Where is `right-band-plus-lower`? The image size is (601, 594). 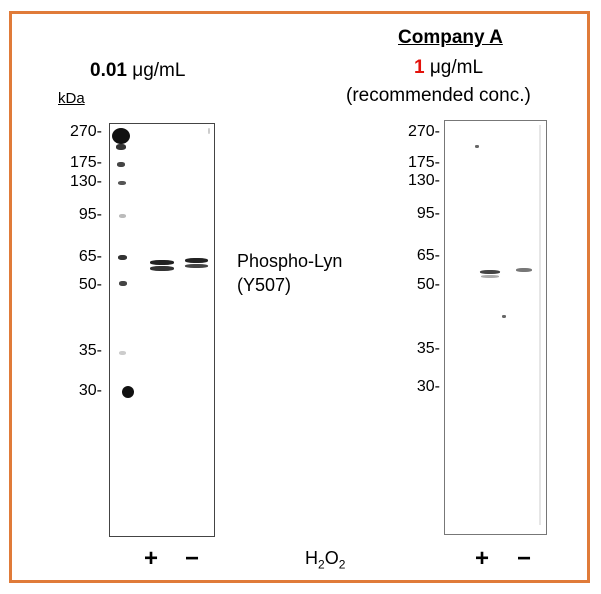 right-band-plus-lower is located at coordinates (490, 276).